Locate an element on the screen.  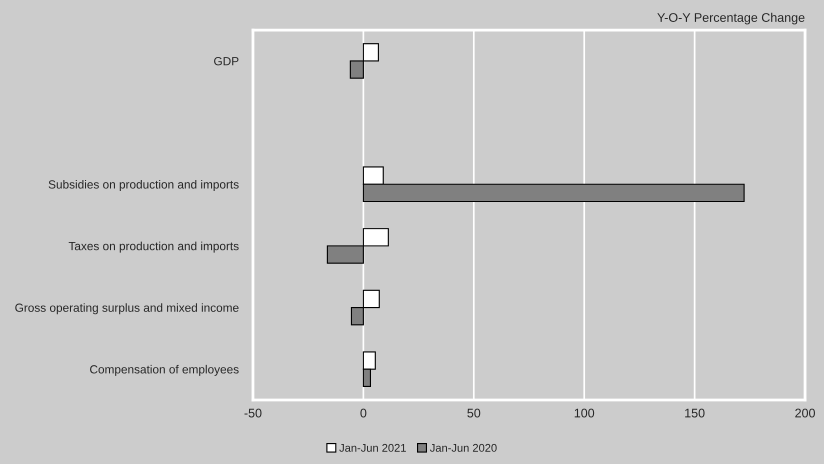
x-tick-label: 0 is located at coordinates (363, 413).